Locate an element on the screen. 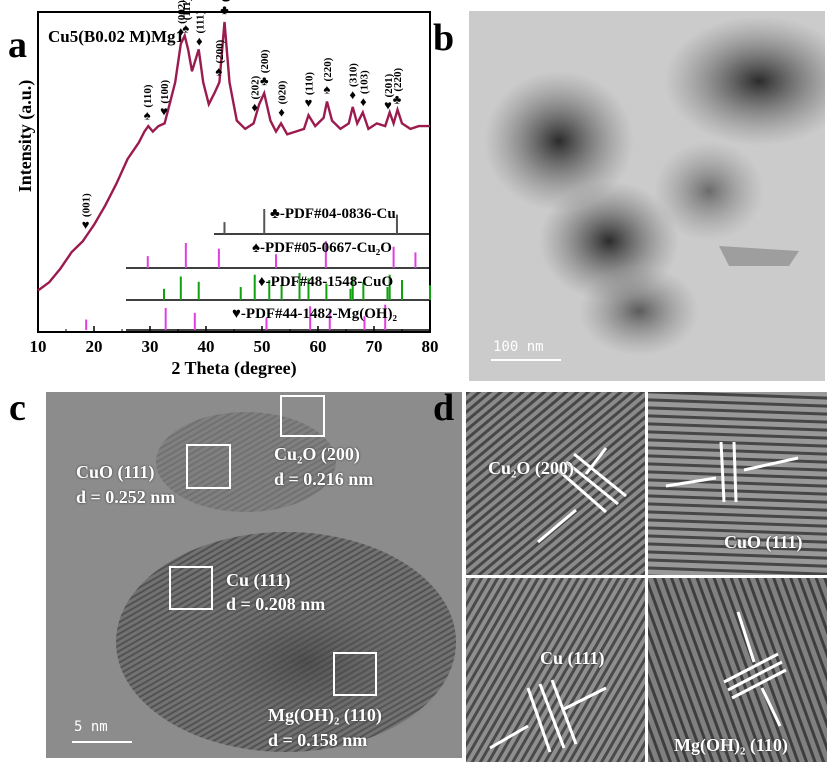 This screenshot has width=827, height=762. label-cu2o-d: d = 0.216 nm is located at coordinates (324, 479).